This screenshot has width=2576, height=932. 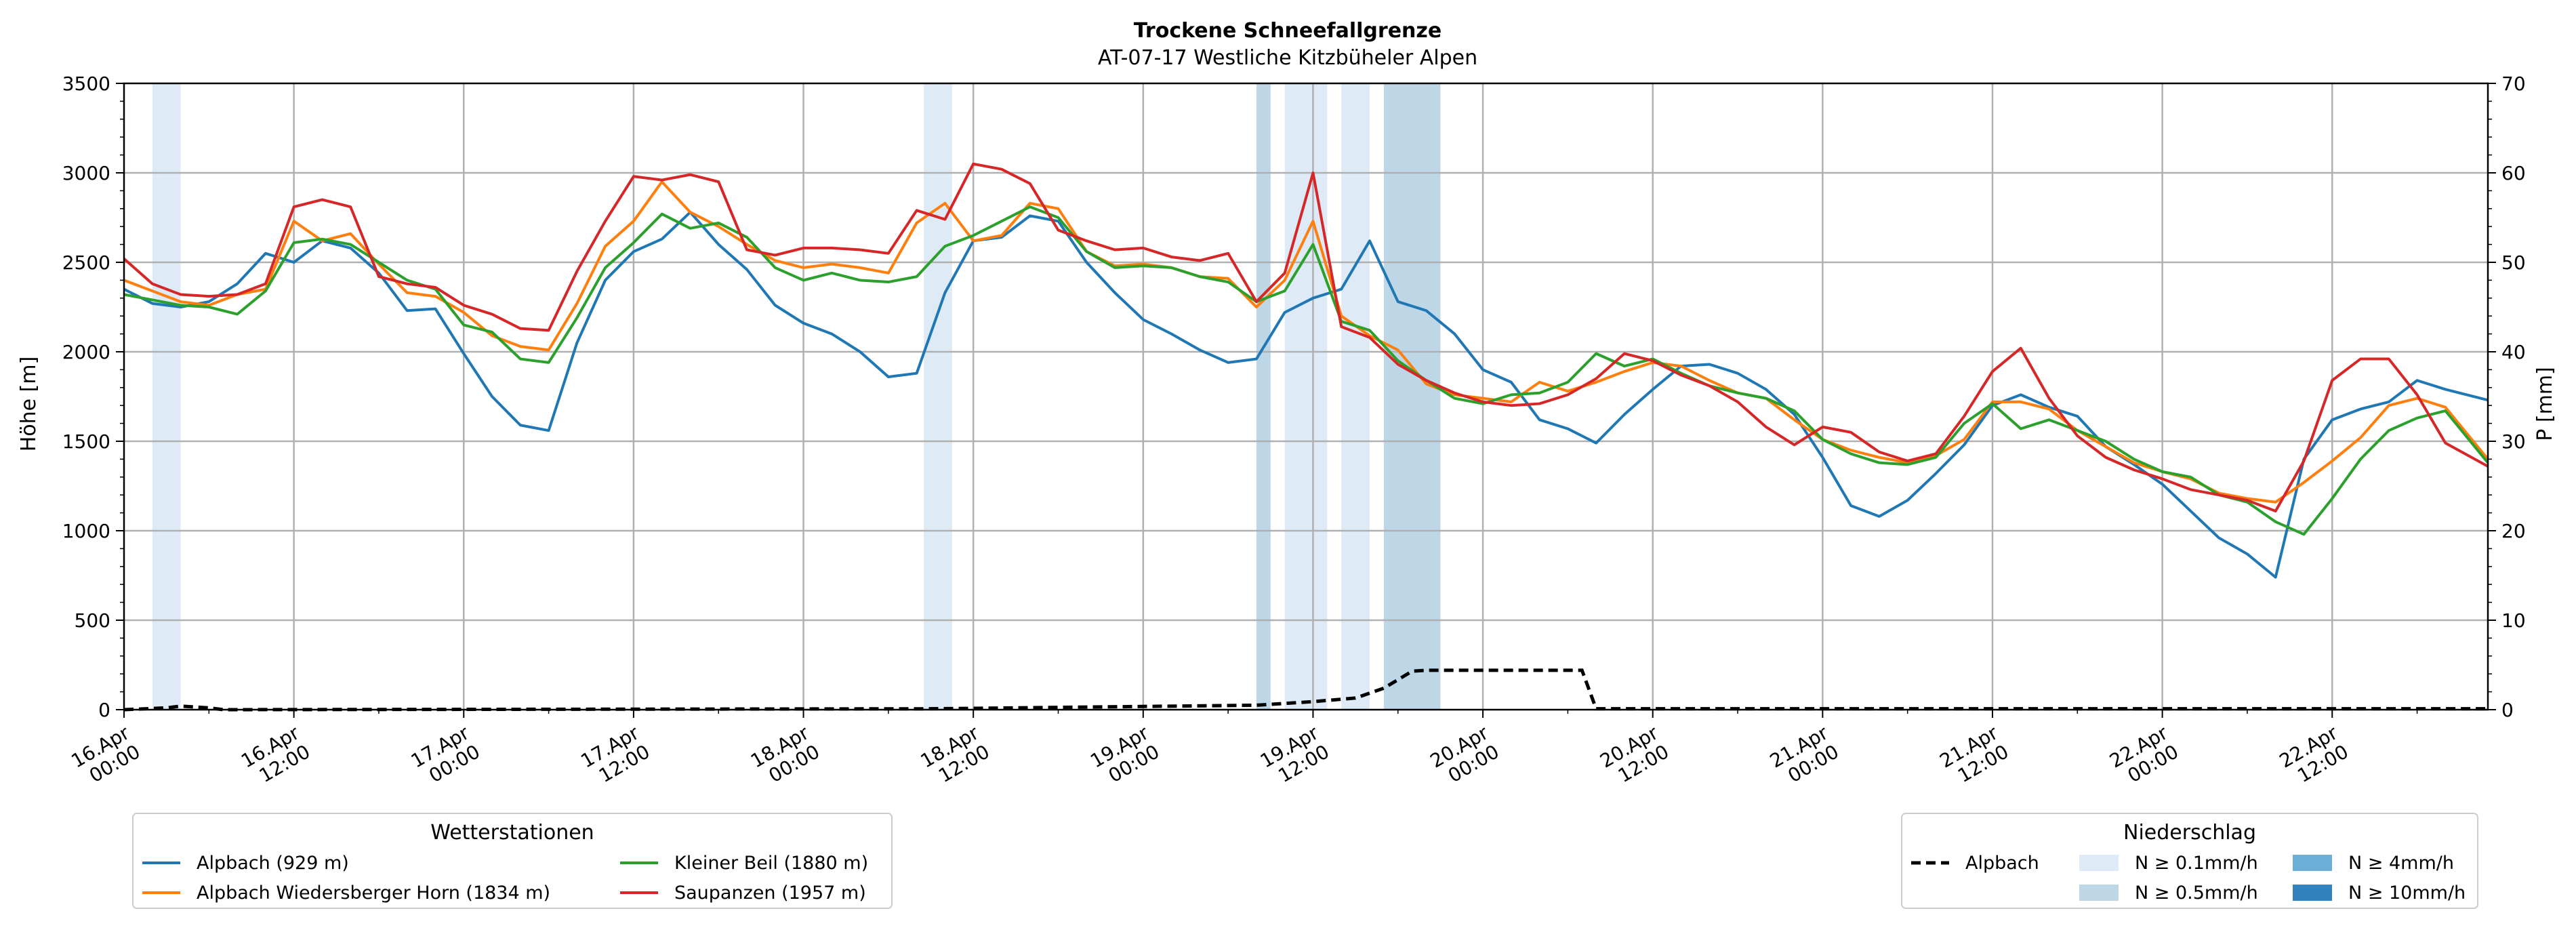 I want to click on legend-stations-label-0: Alpbach (929 m), so click(x=273, y=863).